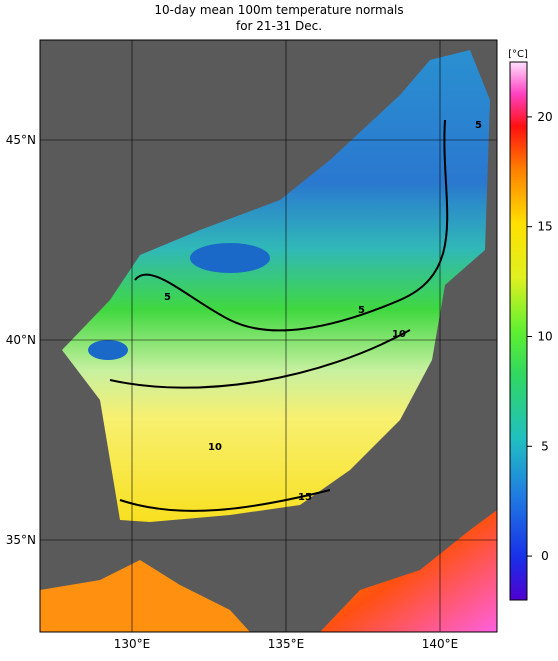 The width and height of the screenshot is (558, 661). Describe the element at coordinates (286, 644) in the screenshot. I see `lon-label: 135°E` at that location.